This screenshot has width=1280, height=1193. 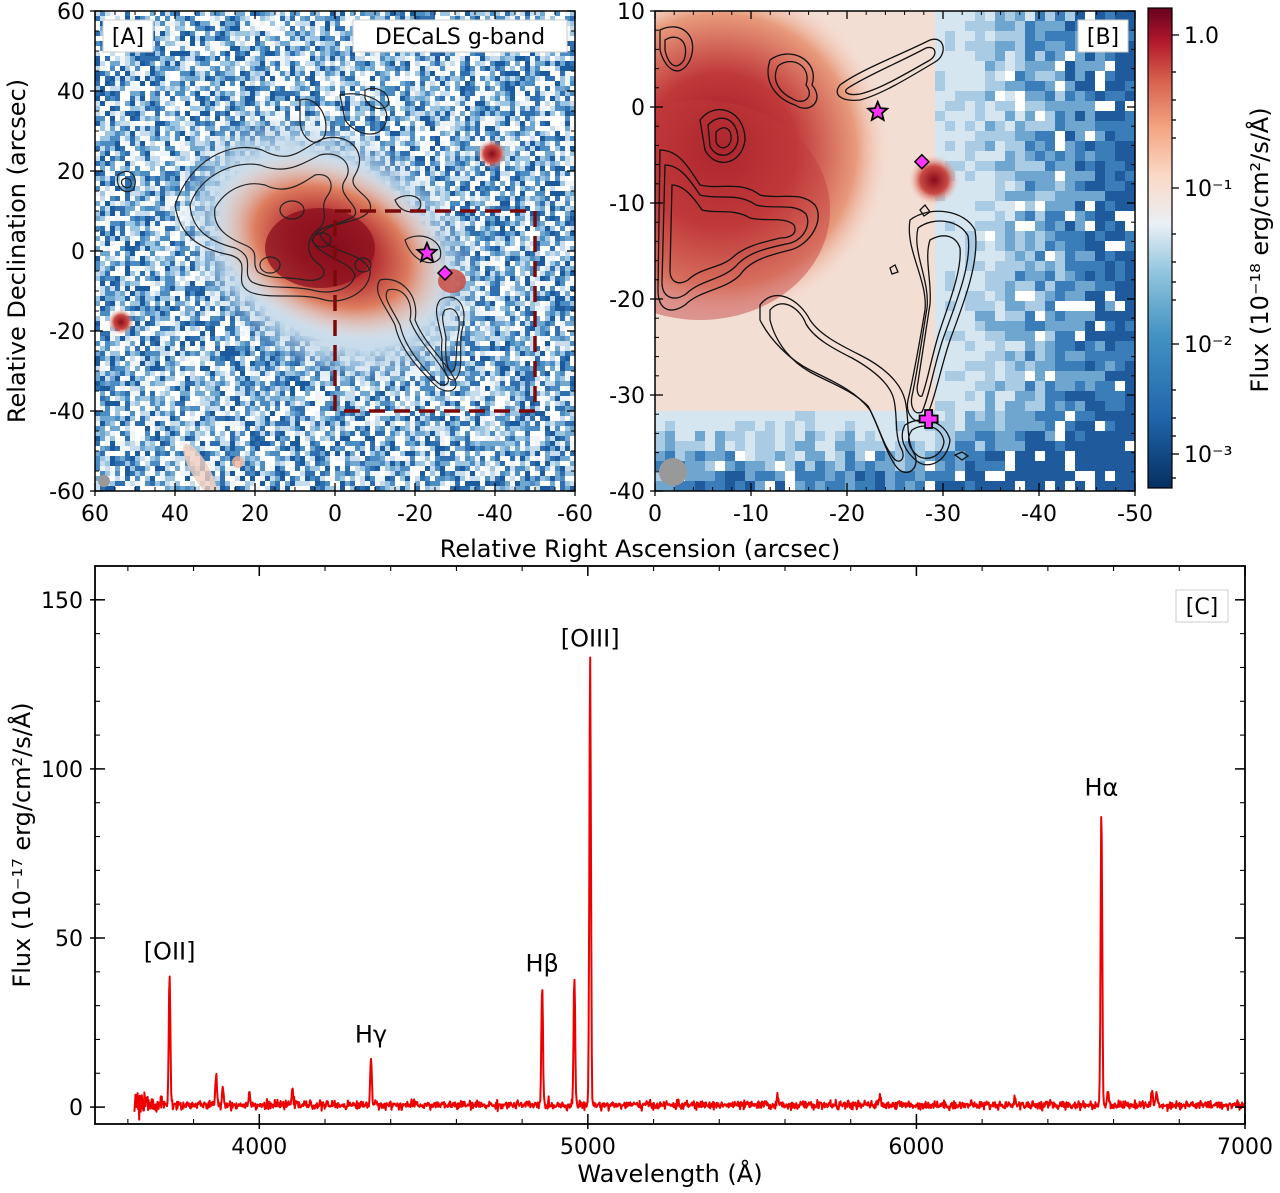 What do you see at coordinates (67, 332) in the screenshot?
I see `panel-a-ytick-label: -20` at bounding box center [67, 332].